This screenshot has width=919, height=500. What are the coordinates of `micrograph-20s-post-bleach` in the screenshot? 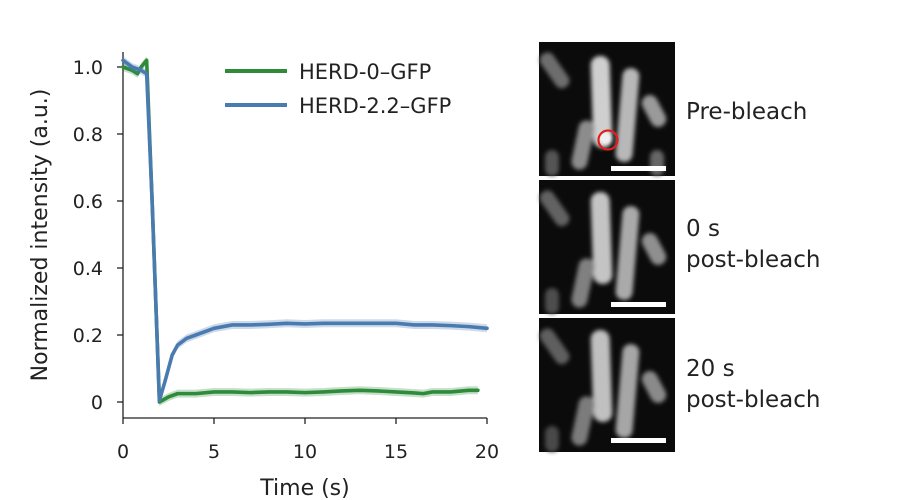 It's located at (607, 385).